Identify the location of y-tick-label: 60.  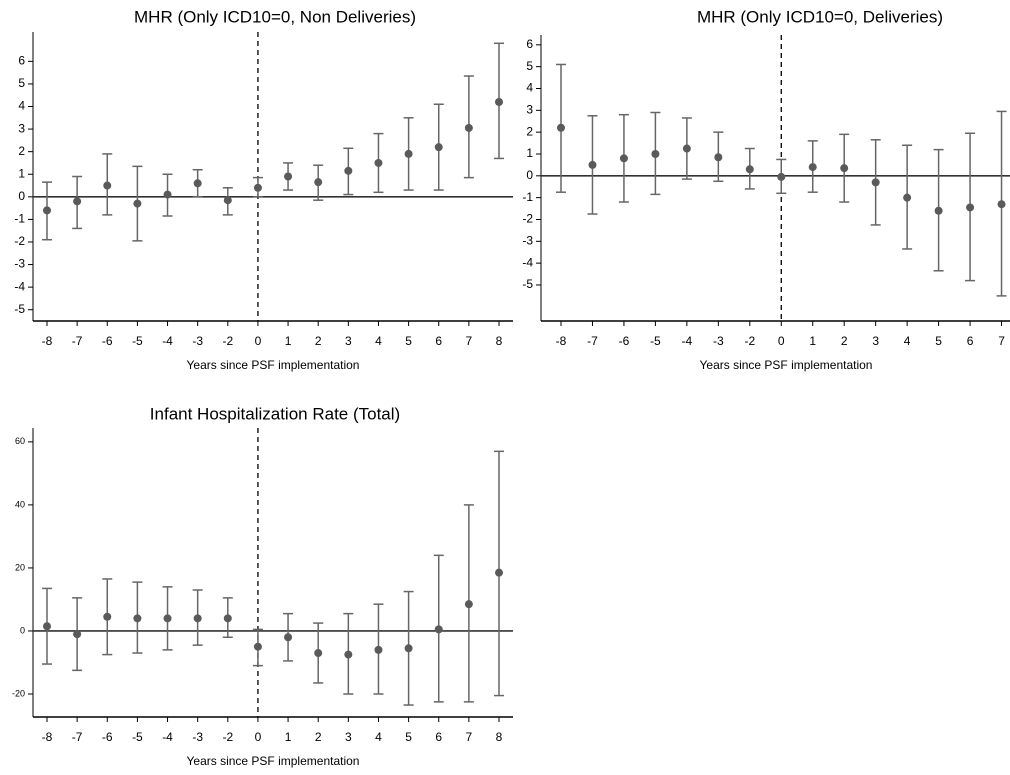
(20, 441).